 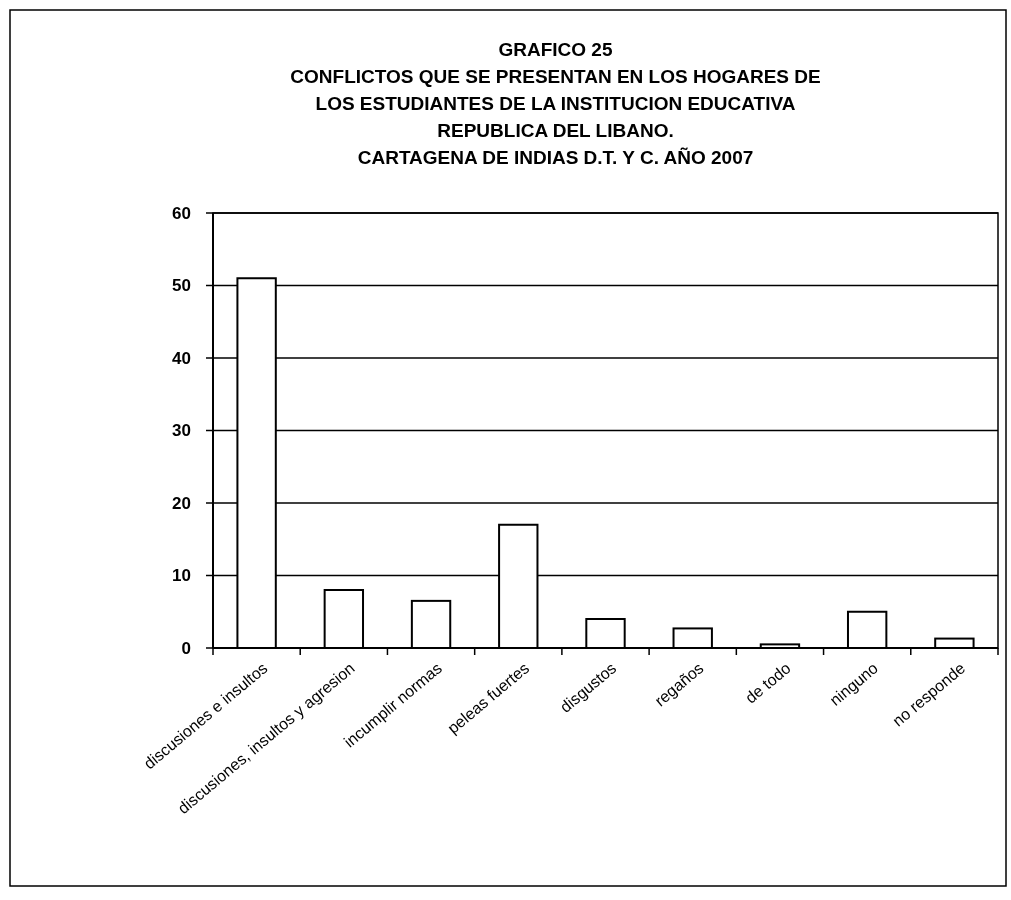 I want to click on y-tick-label: 10, so click(x=181, y=576).